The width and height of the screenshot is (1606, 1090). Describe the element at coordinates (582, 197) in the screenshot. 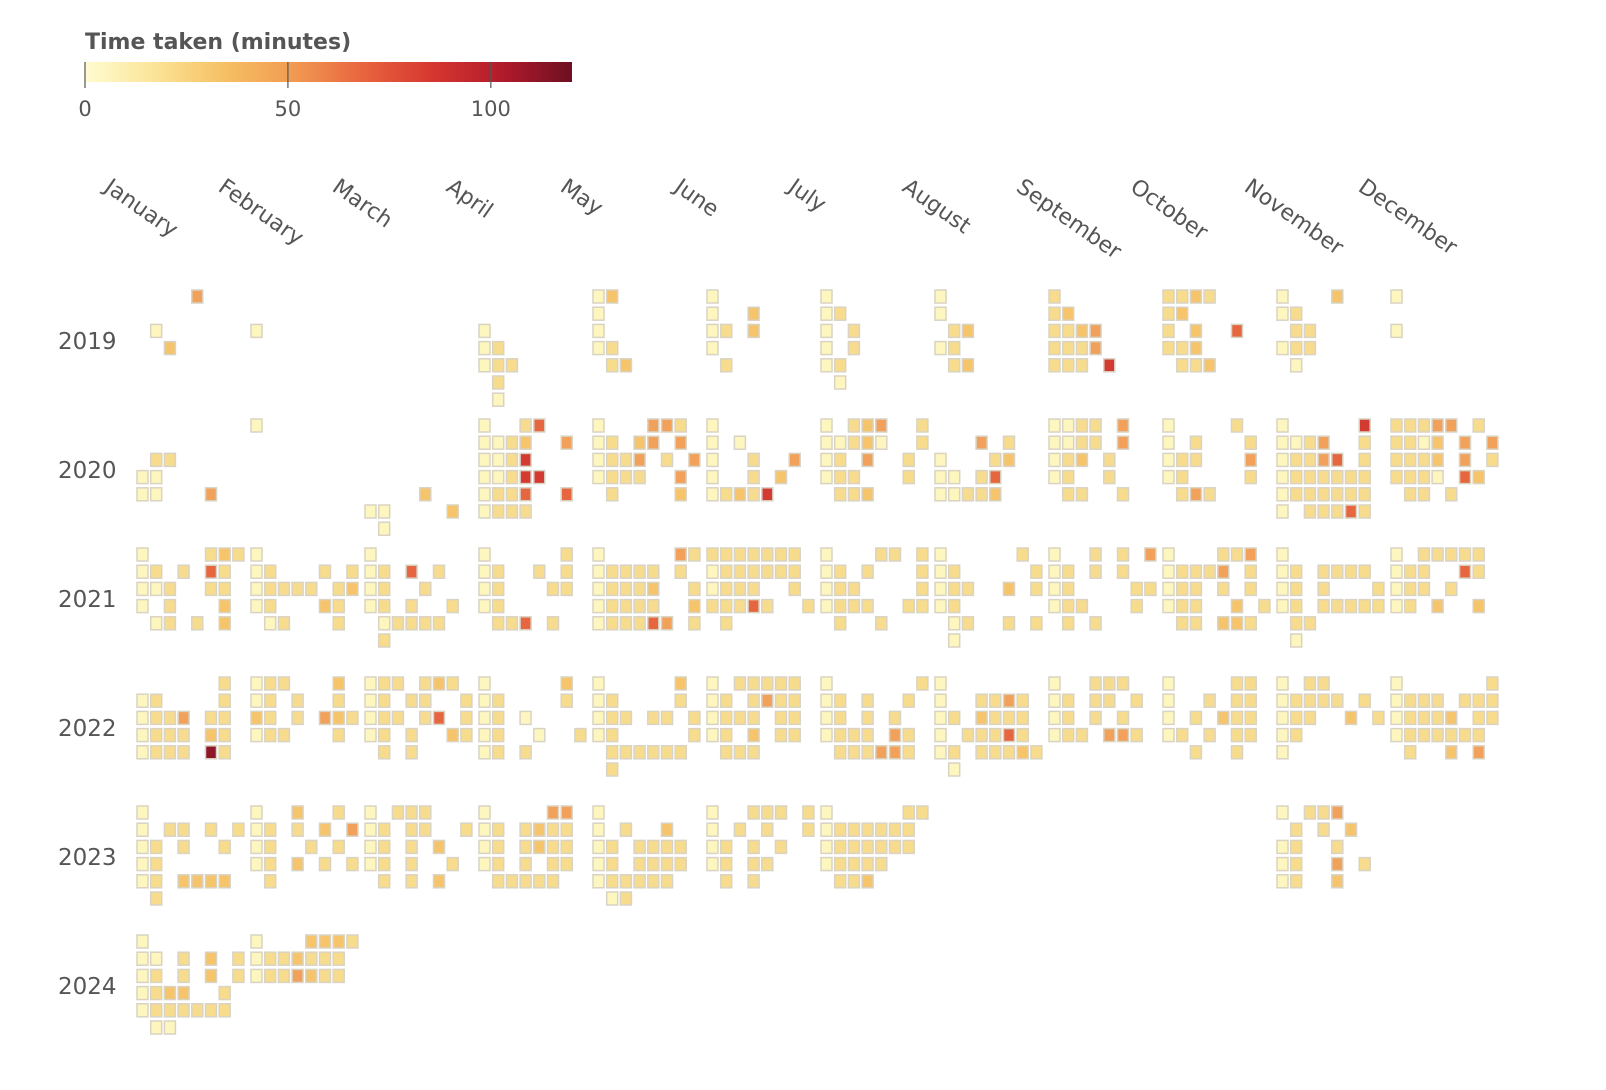

I see `month-label-may: May` at that location.